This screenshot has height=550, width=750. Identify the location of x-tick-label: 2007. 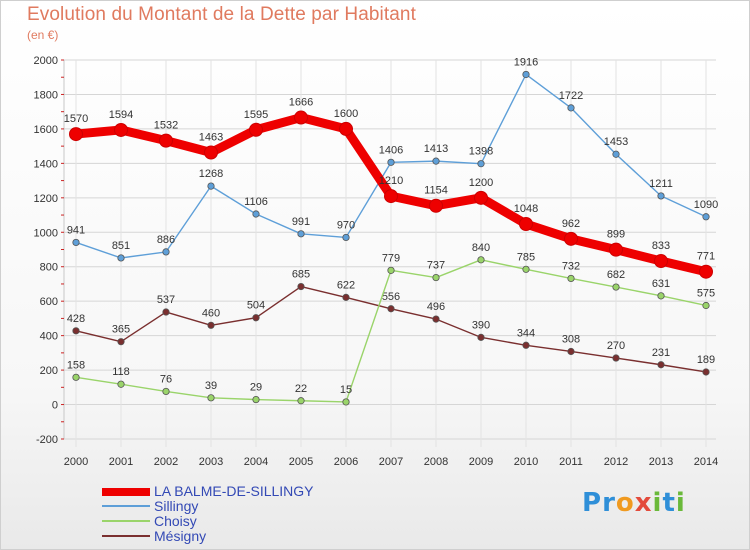
(391, 462).